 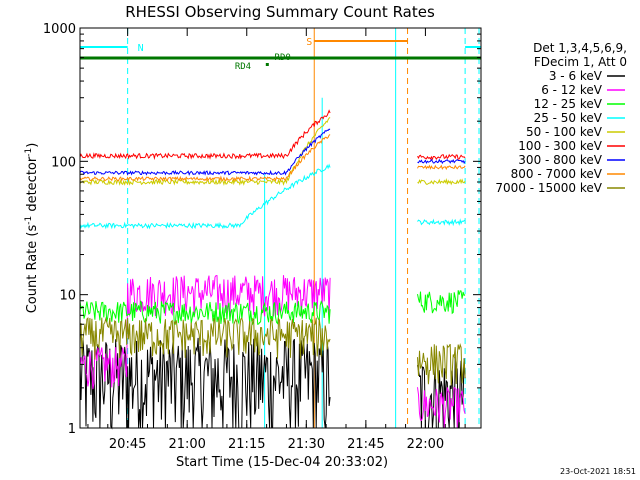 I want to click on legend-label: 6 - 12 keV, so click(x=572, y=90).